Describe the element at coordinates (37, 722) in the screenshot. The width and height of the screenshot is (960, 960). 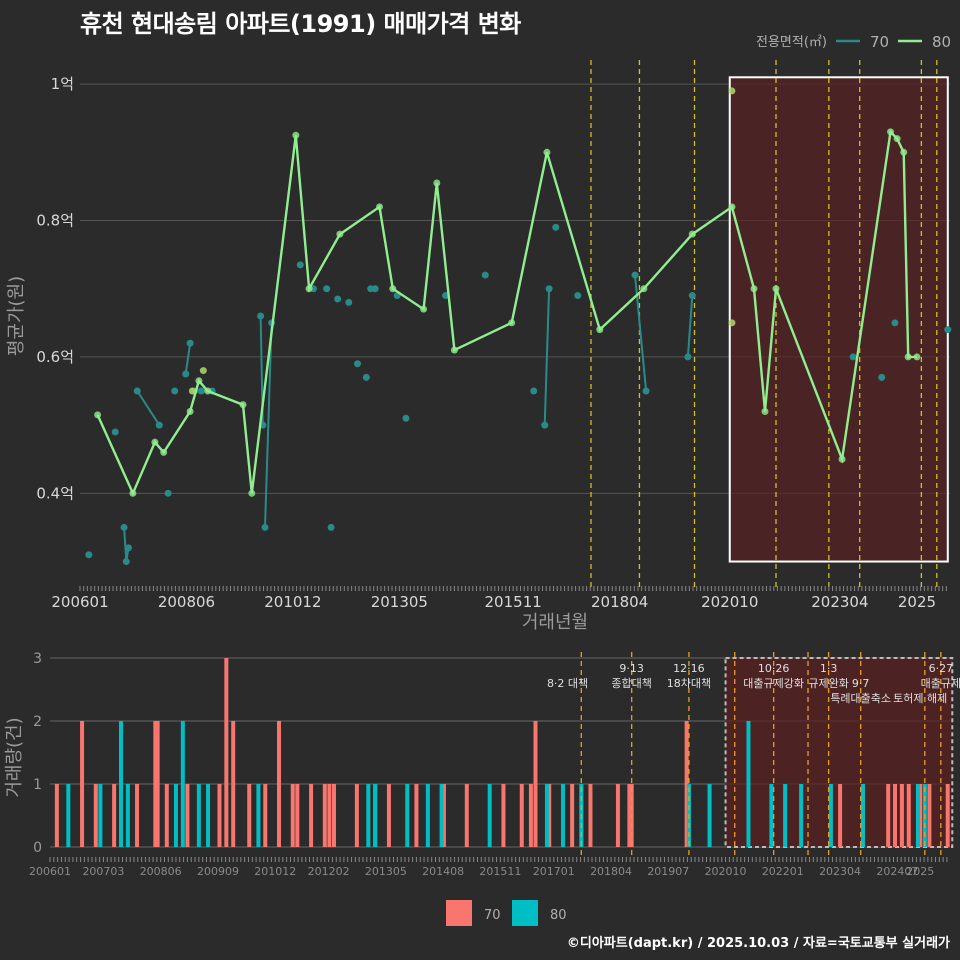
I see `y-tick-label: 2` at that location.